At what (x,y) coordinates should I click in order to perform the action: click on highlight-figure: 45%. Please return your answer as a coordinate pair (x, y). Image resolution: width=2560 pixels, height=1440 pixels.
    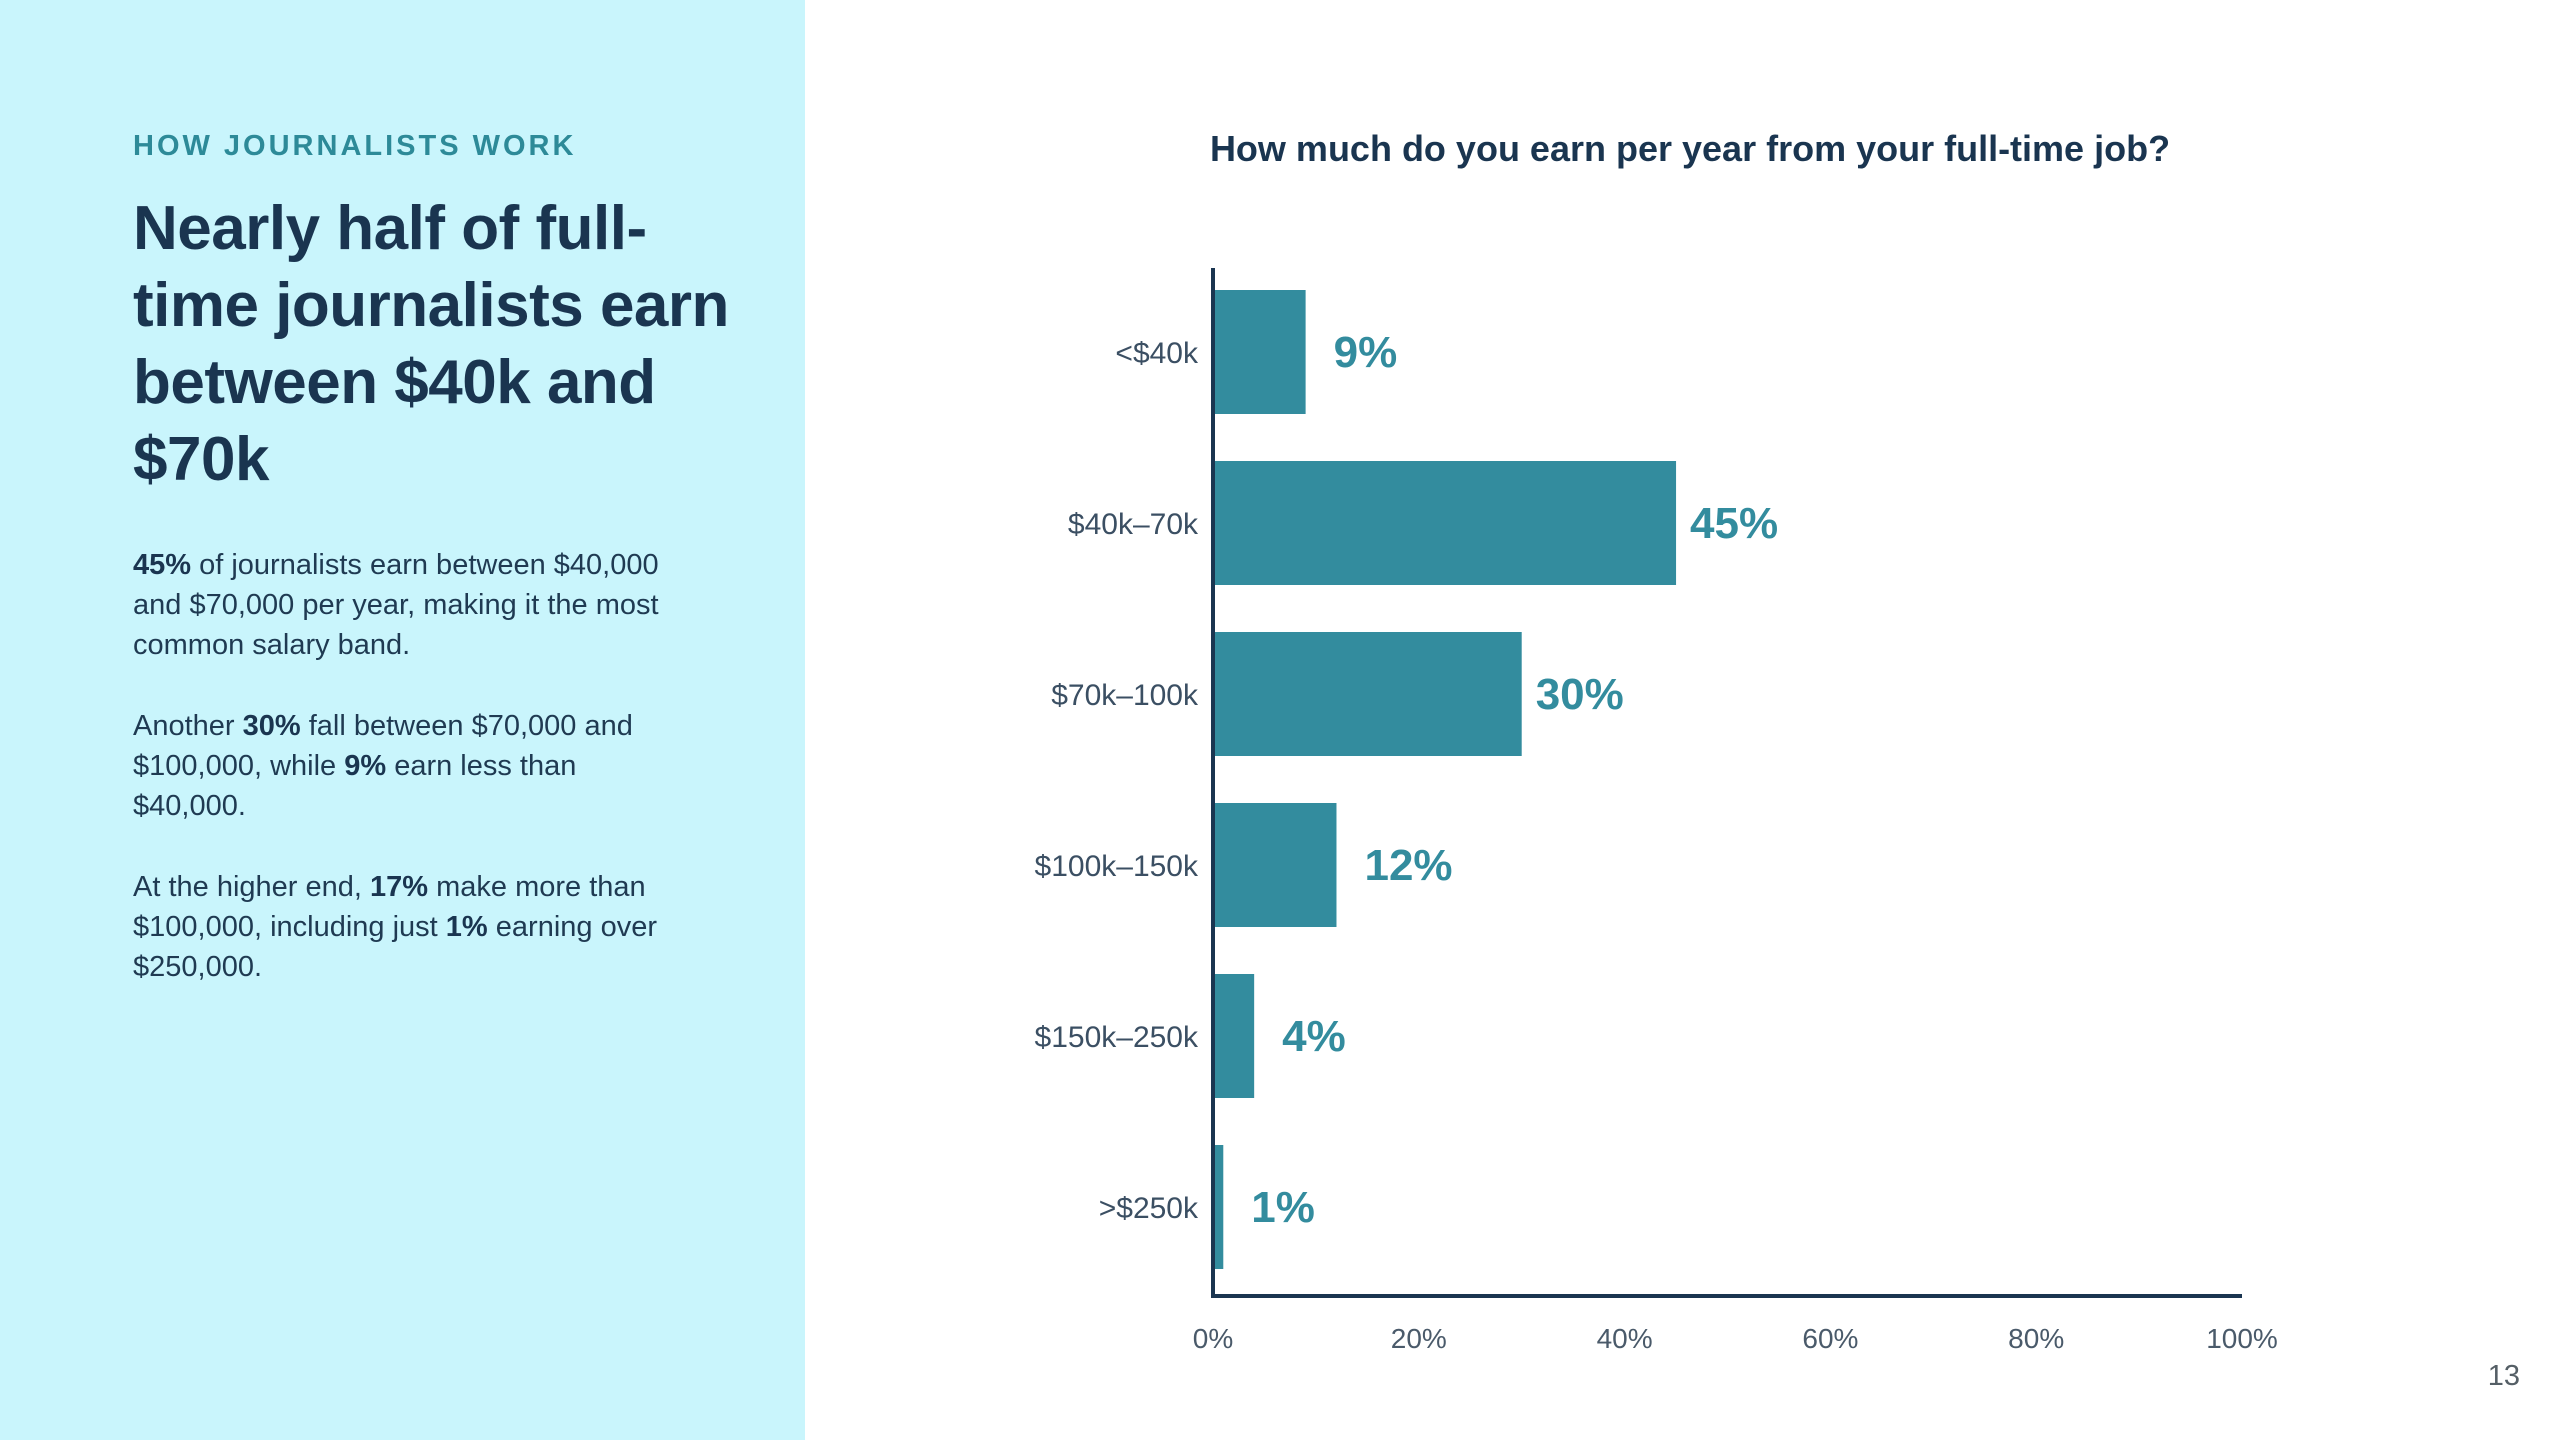
    Looking at the image, I should click on (162, 565).